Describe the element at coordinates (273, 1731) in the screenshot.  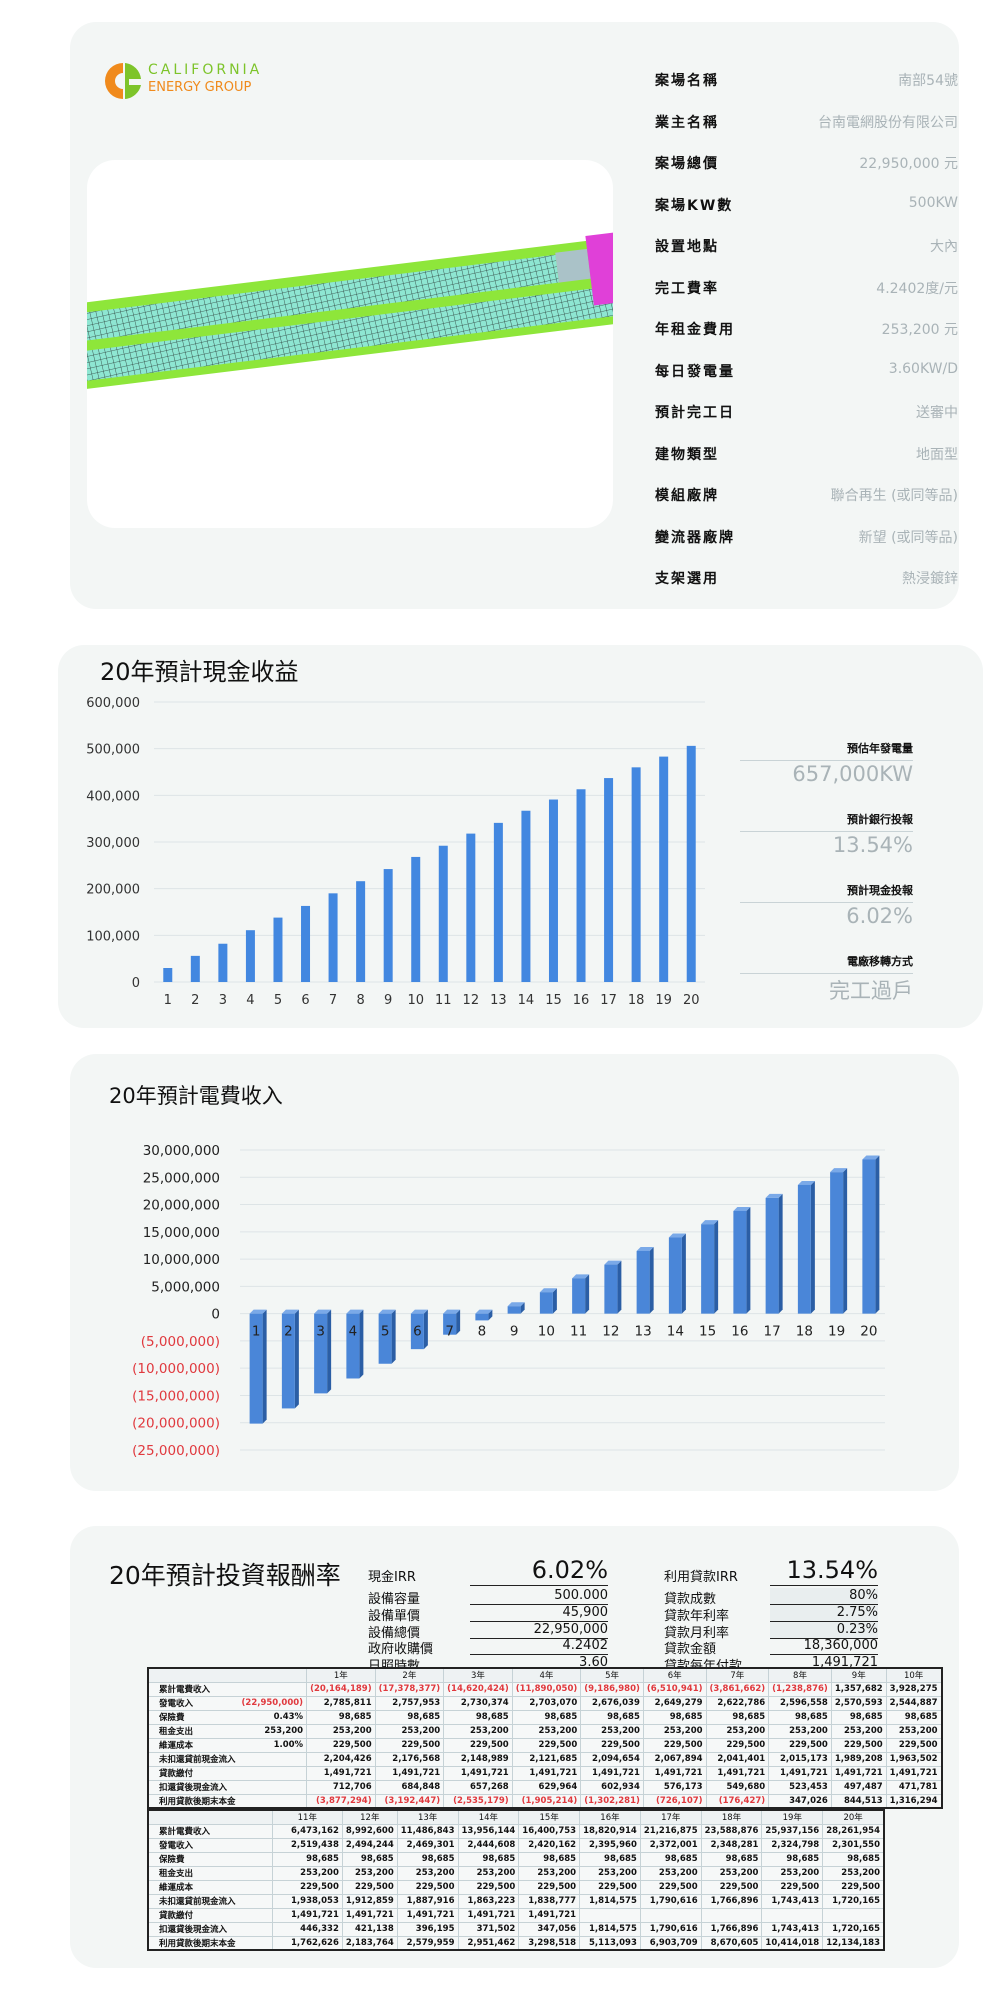
I see `row-param: 253,200` at that location.